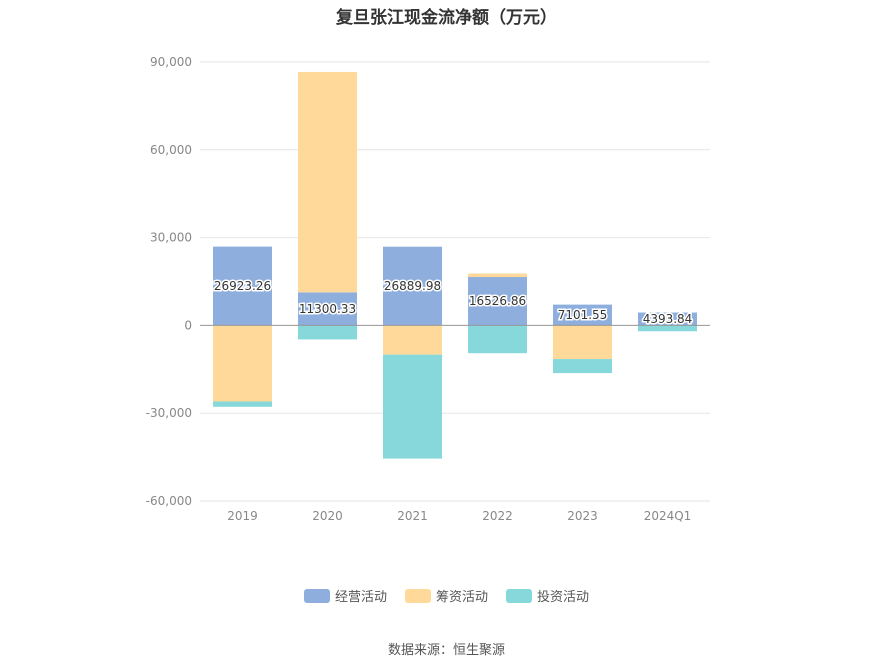  I want to click on legend: 经营活动 筹资活动 投资活动, so click(446, 595).